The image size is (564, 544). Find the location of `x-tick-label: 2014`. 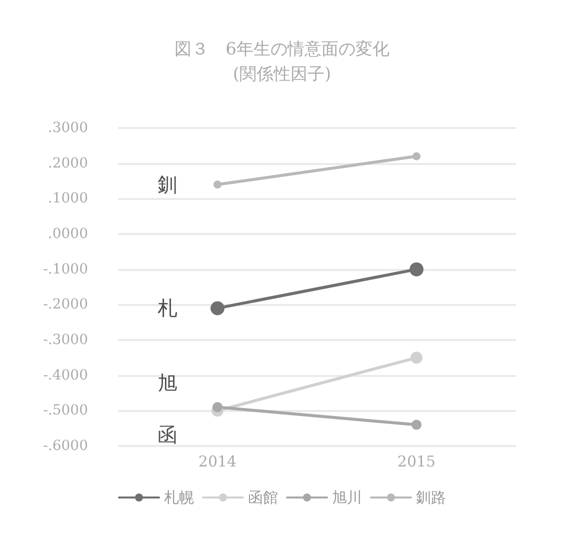

x-tick-label: 2014 is located at coordinates (217, 461).